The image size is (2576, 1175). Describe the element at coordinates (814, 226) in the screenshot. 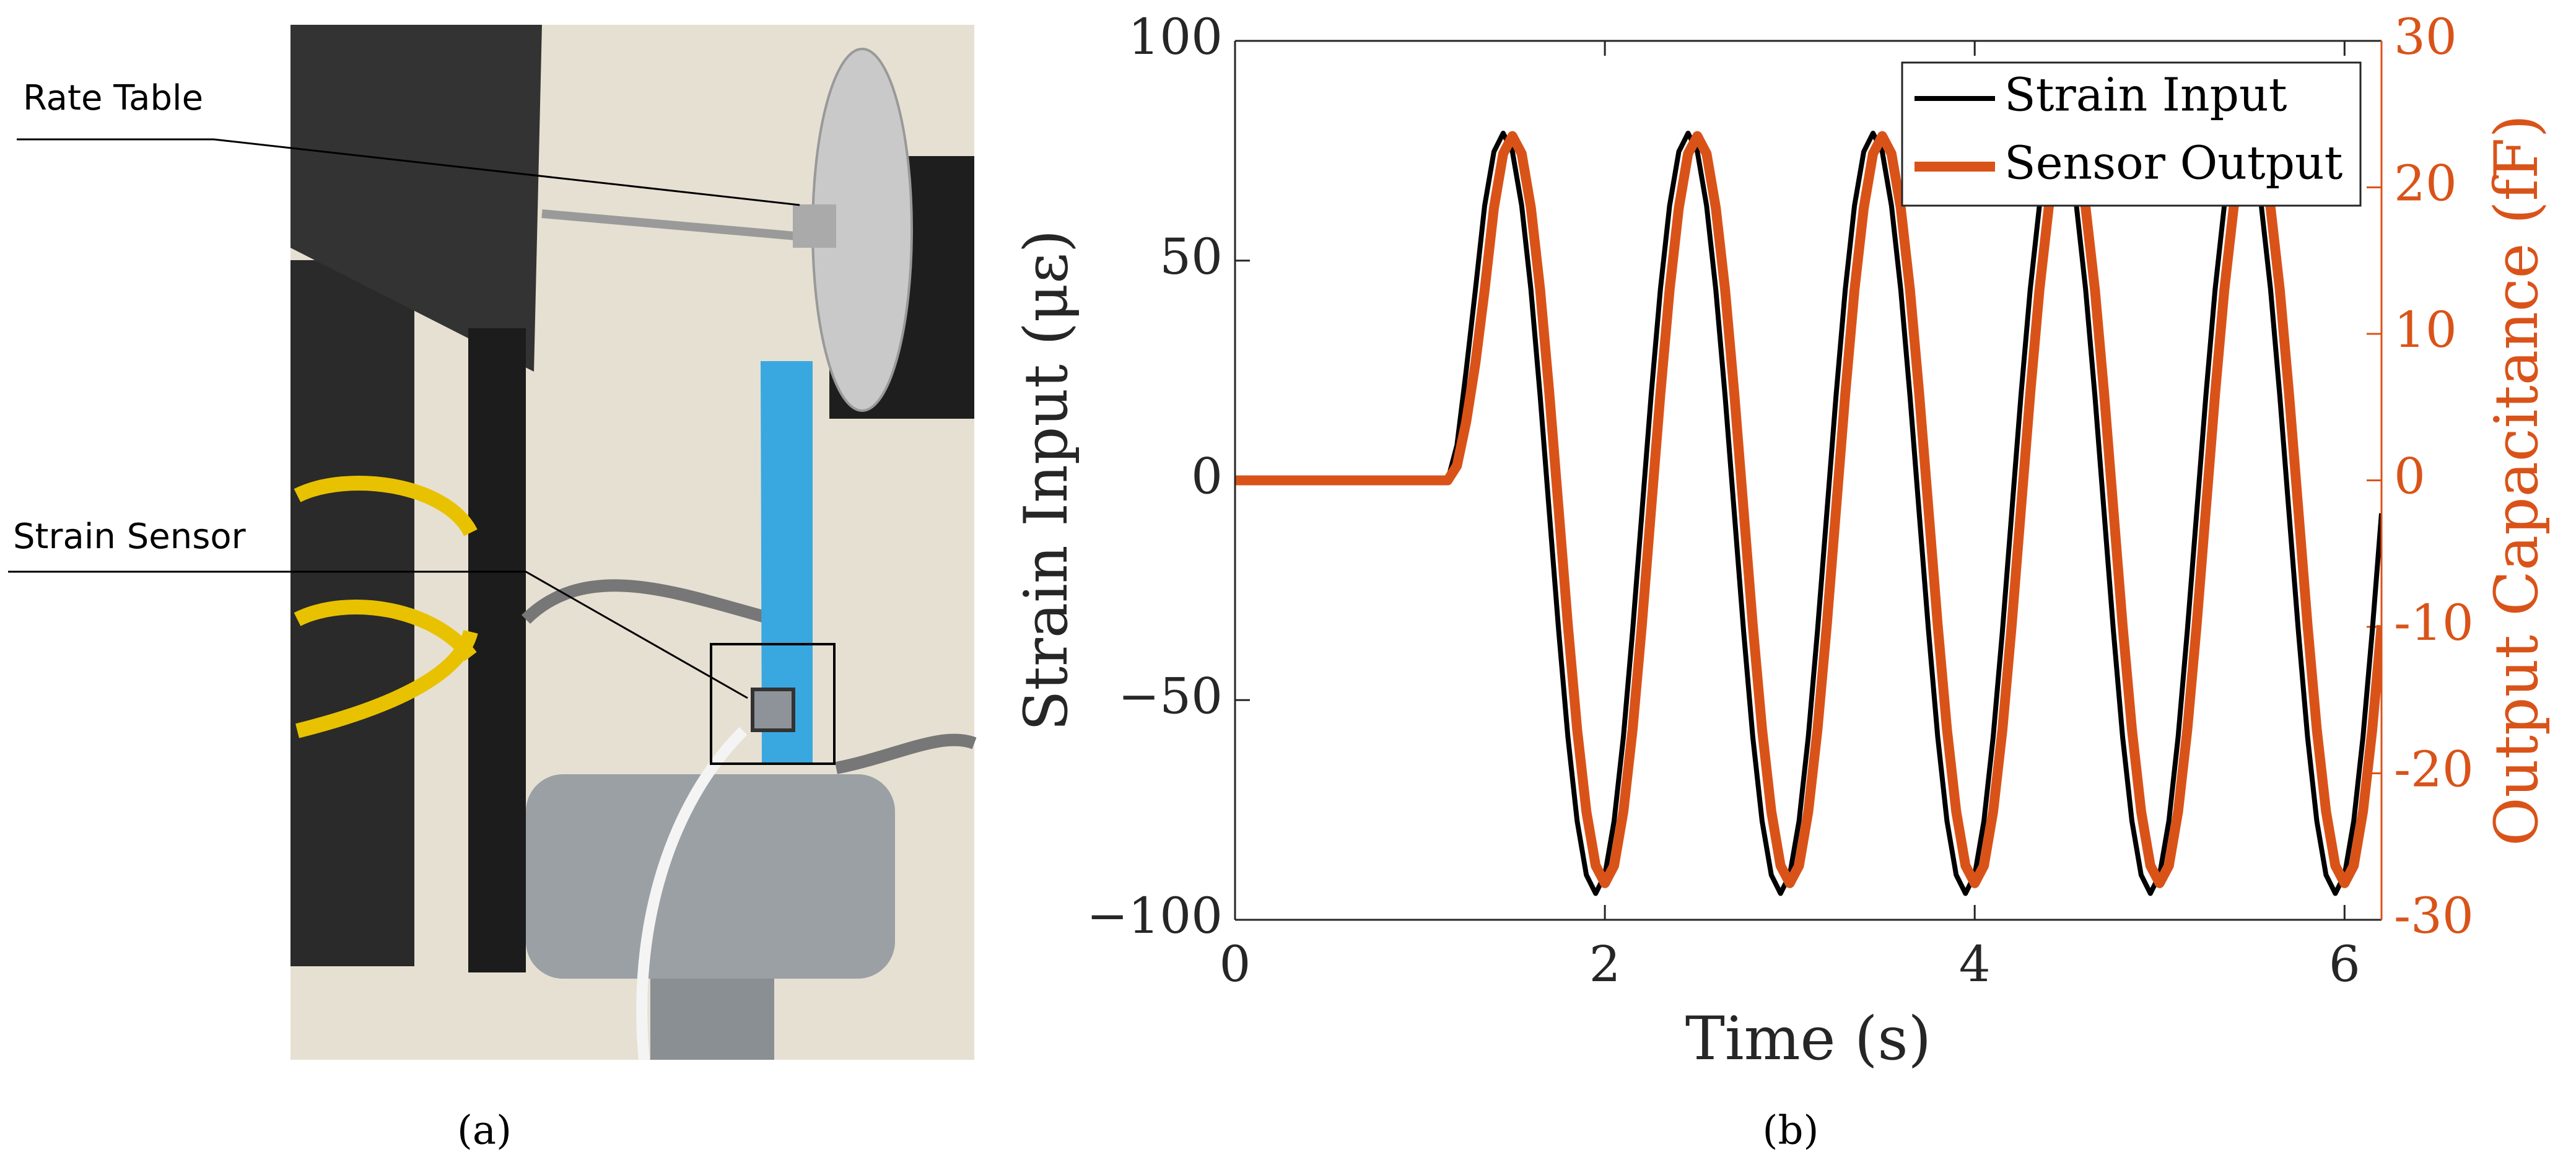

I see `hub` at that location.